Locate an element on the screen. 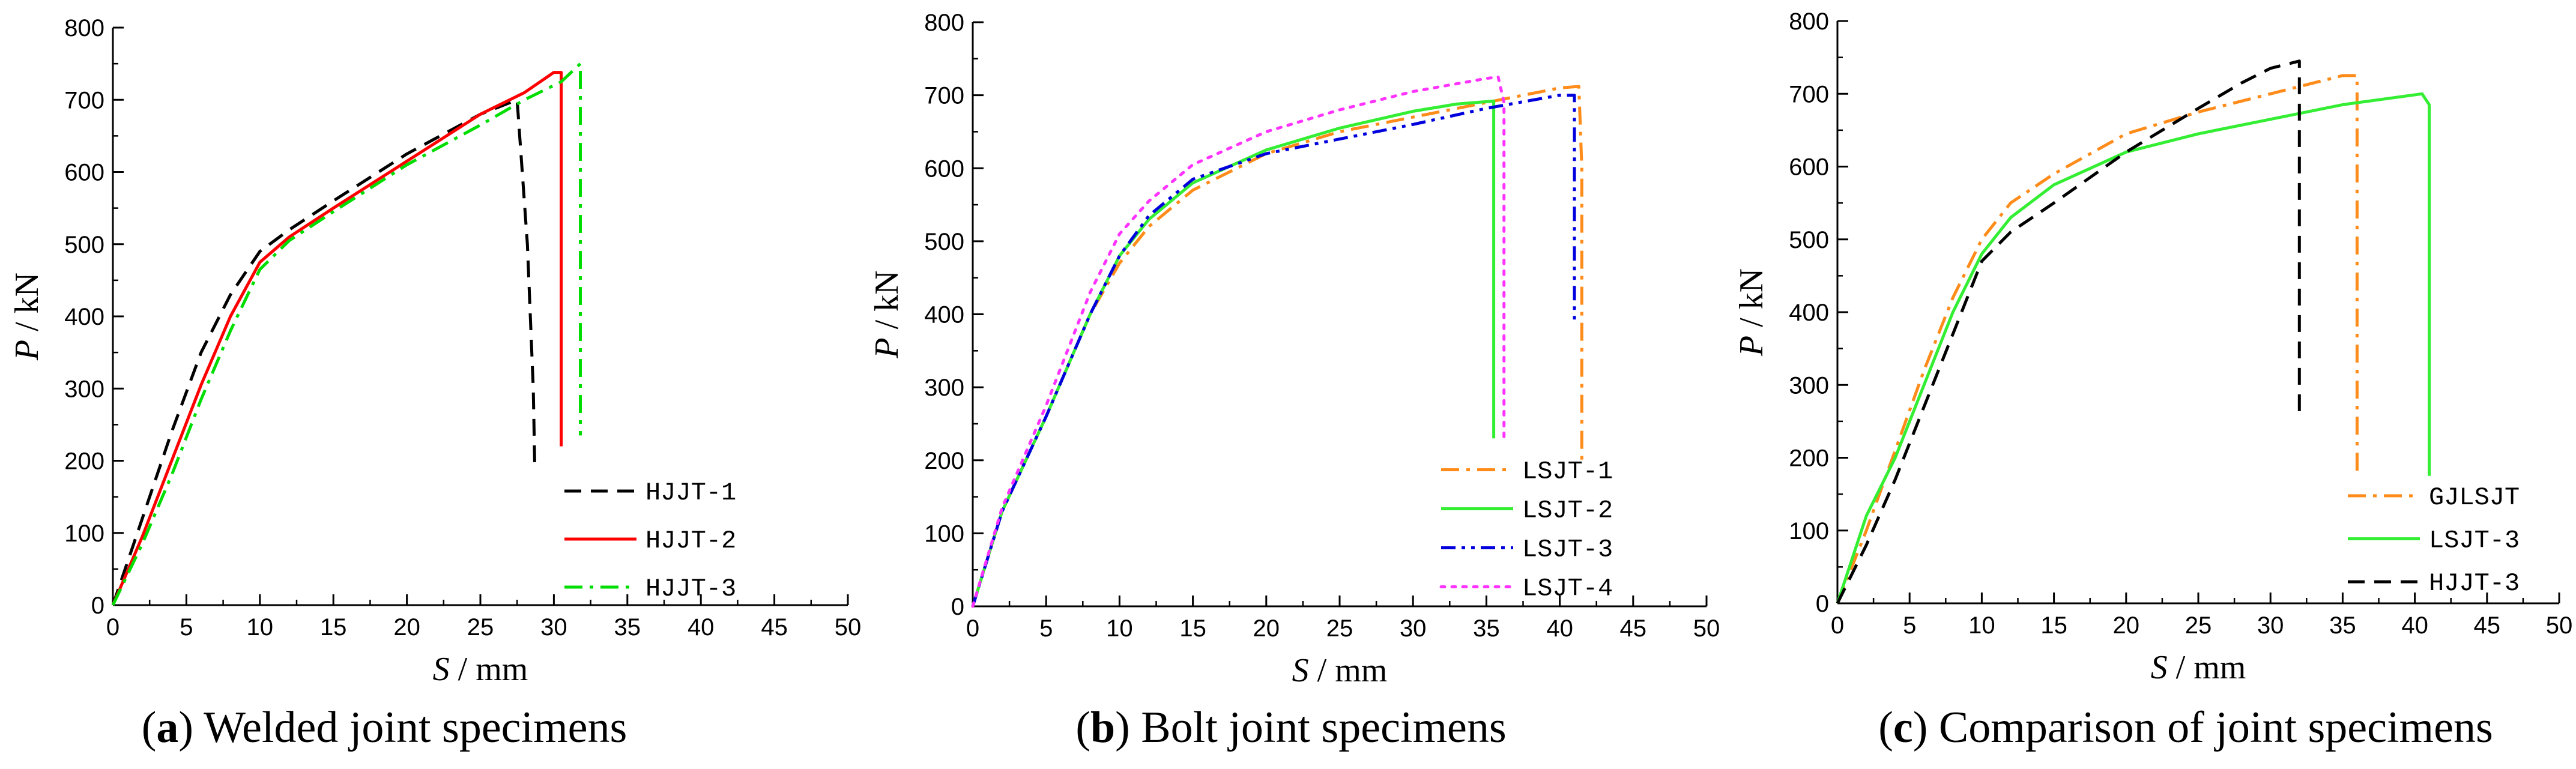 Image resolution: width=2576 pixels, height=769 pixels. legend-label: HJJT-2 is located at coordinates (691, 540).